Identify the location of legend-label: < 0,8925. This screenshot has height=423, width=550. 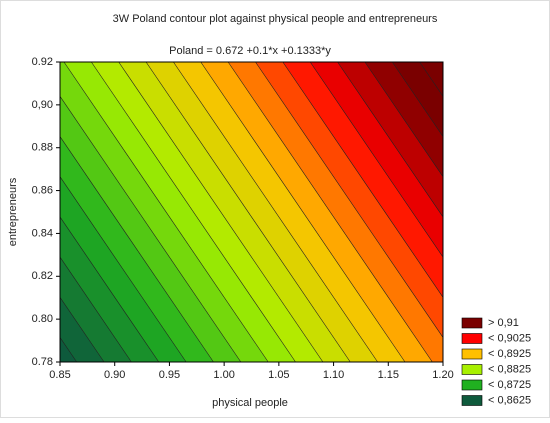
(509, 354).